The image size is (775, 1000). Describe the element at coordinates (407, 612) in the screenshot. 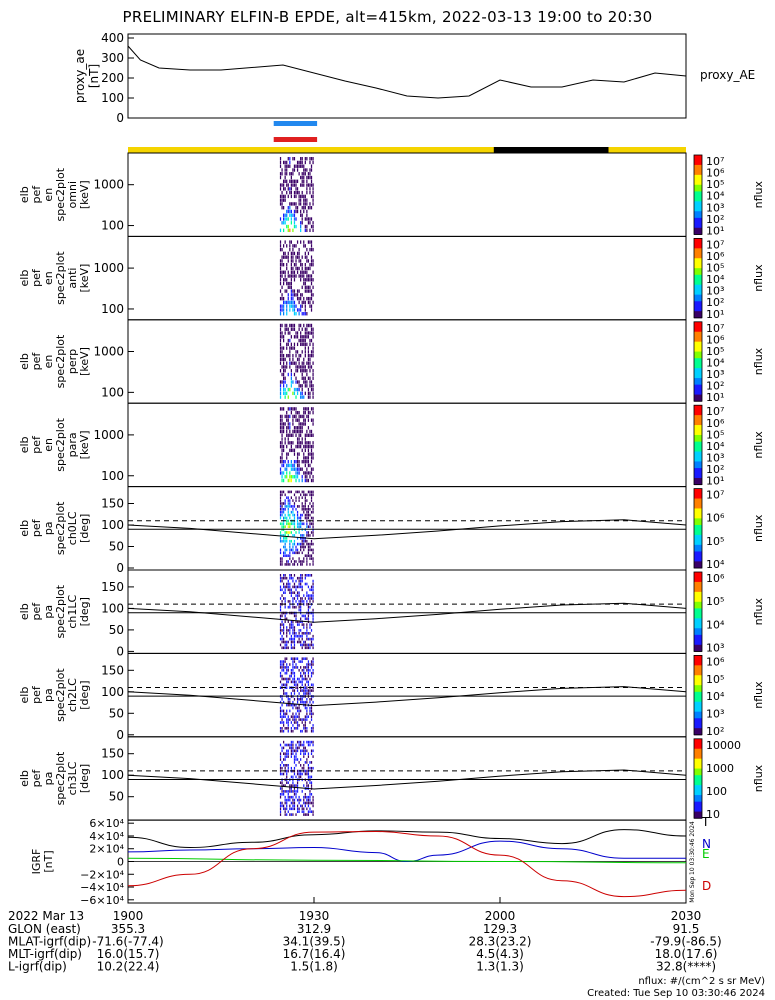

I see `panel-6-loss-cone-line` at that location.